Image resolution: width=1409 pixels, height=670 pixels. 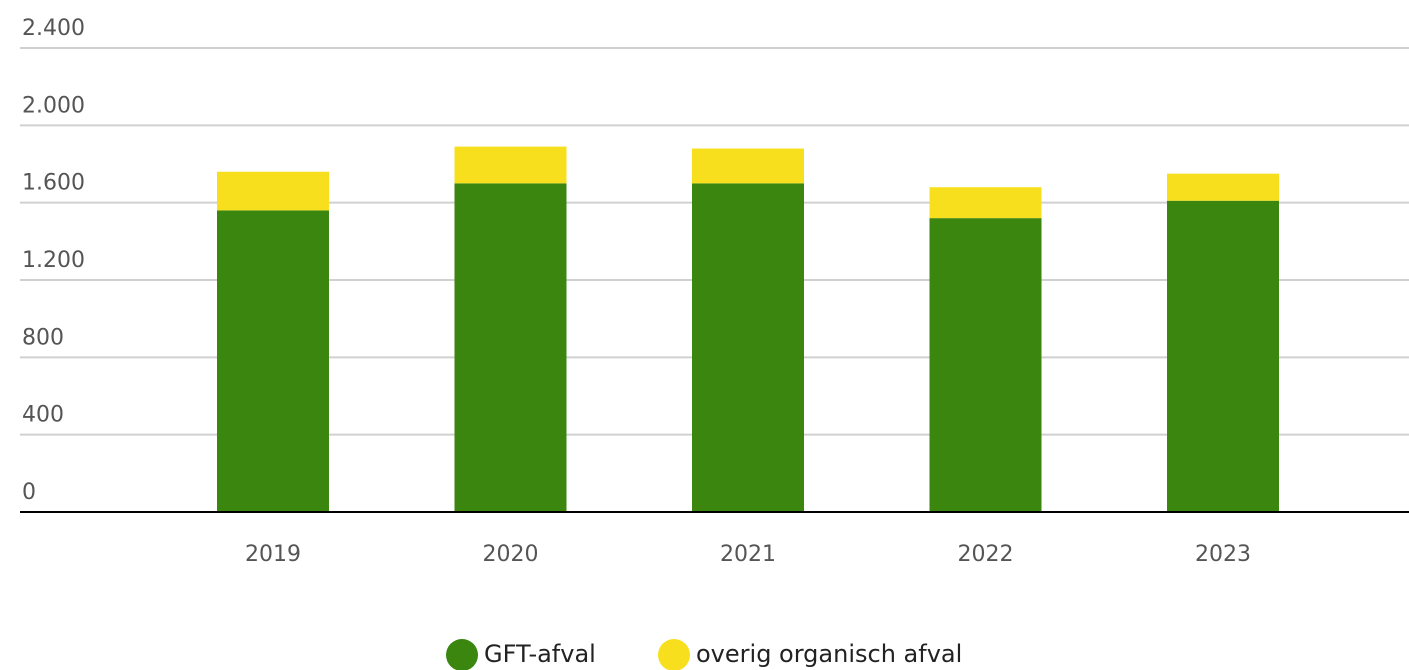 What do you see at coordinates (1223, 554) in the screenshot?
I see `x-tick-label: 2023` at bounding box center [1223, 554].